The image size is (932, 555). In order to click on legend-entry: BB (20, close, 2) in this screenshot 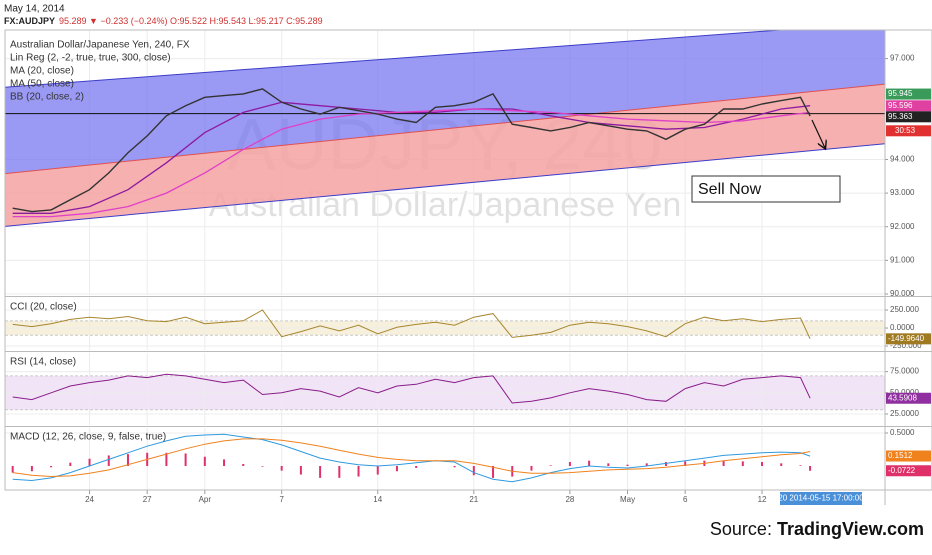, I will do `click(47, 97)`.